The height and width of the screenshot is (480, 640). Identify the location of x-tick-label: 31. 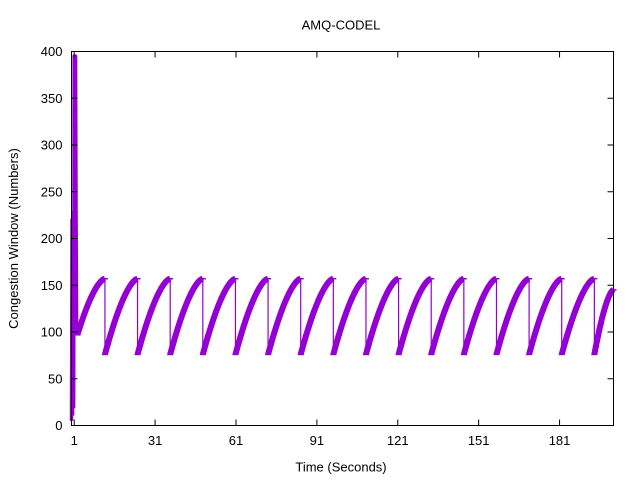
(155, 440).